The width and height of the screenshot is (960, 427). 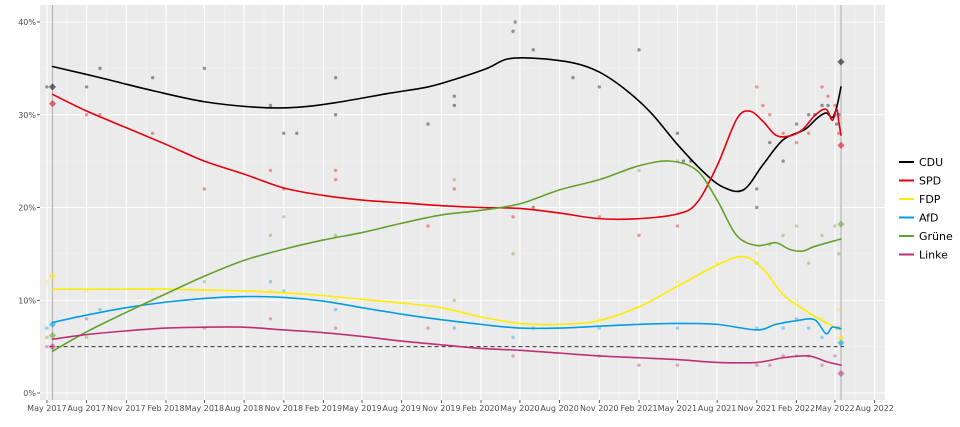 What do you see at coordinates (796, 408) in the screenshot?
I see `x-tick-label: Feb 2022` at bounding box center [796, 408].